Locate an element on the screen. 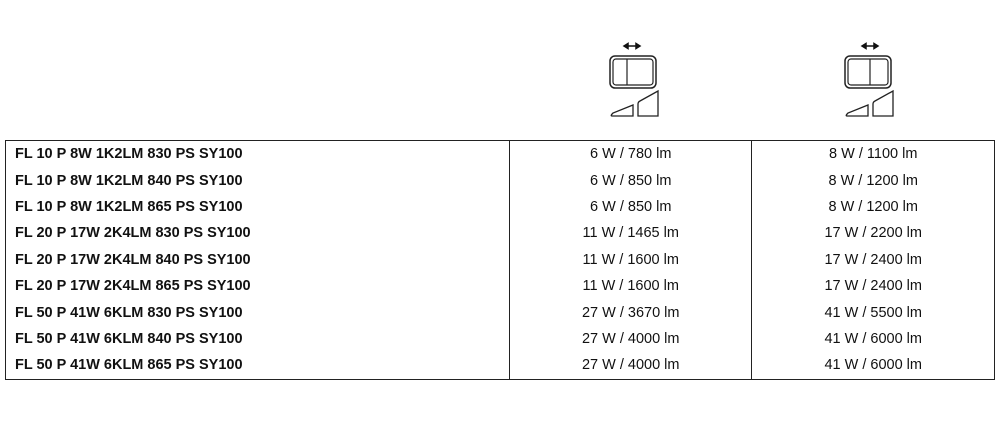  product-name-cell: FL 10 P 8W 1K2LM 840 PS SY100 is located at coordinates (257, 180).